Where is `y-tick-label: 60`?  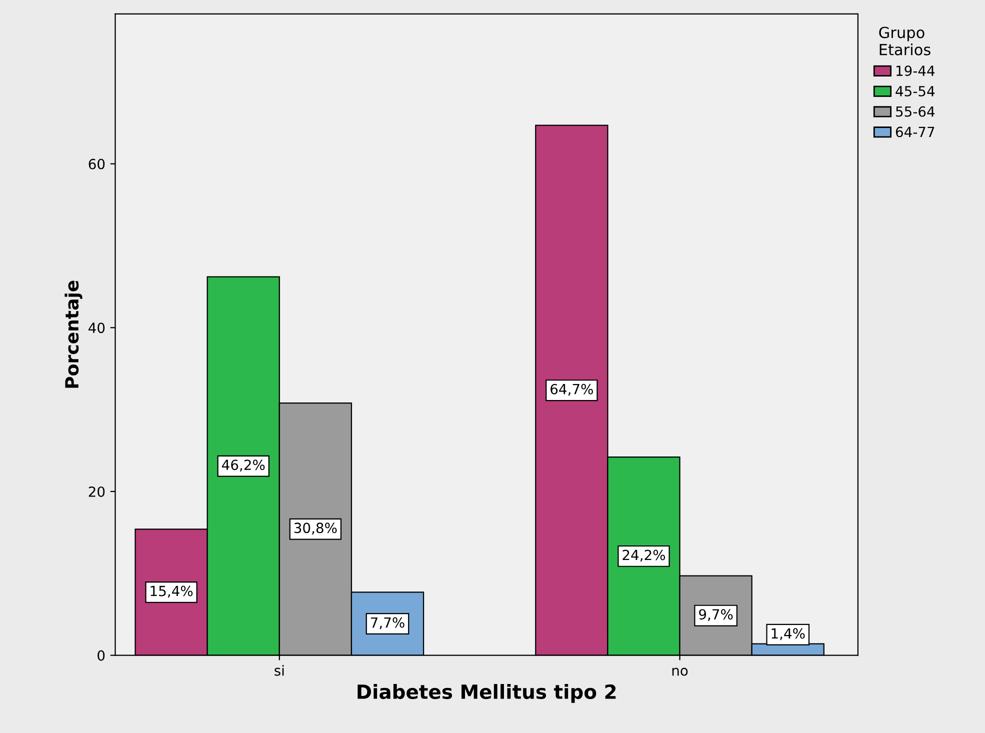 y-tick-label: 60 is located at coordinates (96, 164).